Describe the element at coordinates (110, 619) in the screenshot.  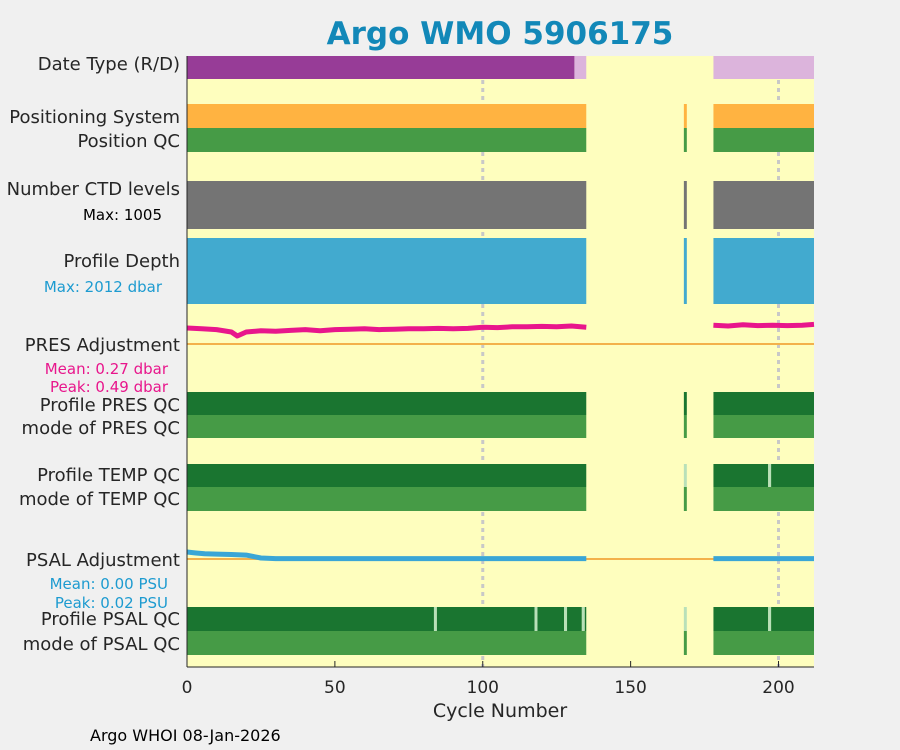
I see `row-label: Profile PSAL QC` at that location.